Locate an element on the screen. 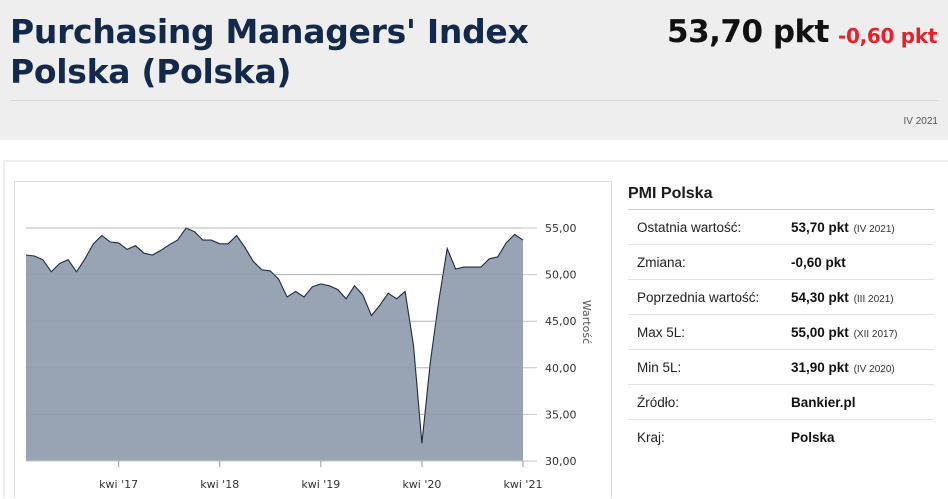 The image size is (948, 499). info-row-note: (IV 2021) is located at coordinates (872, 229).